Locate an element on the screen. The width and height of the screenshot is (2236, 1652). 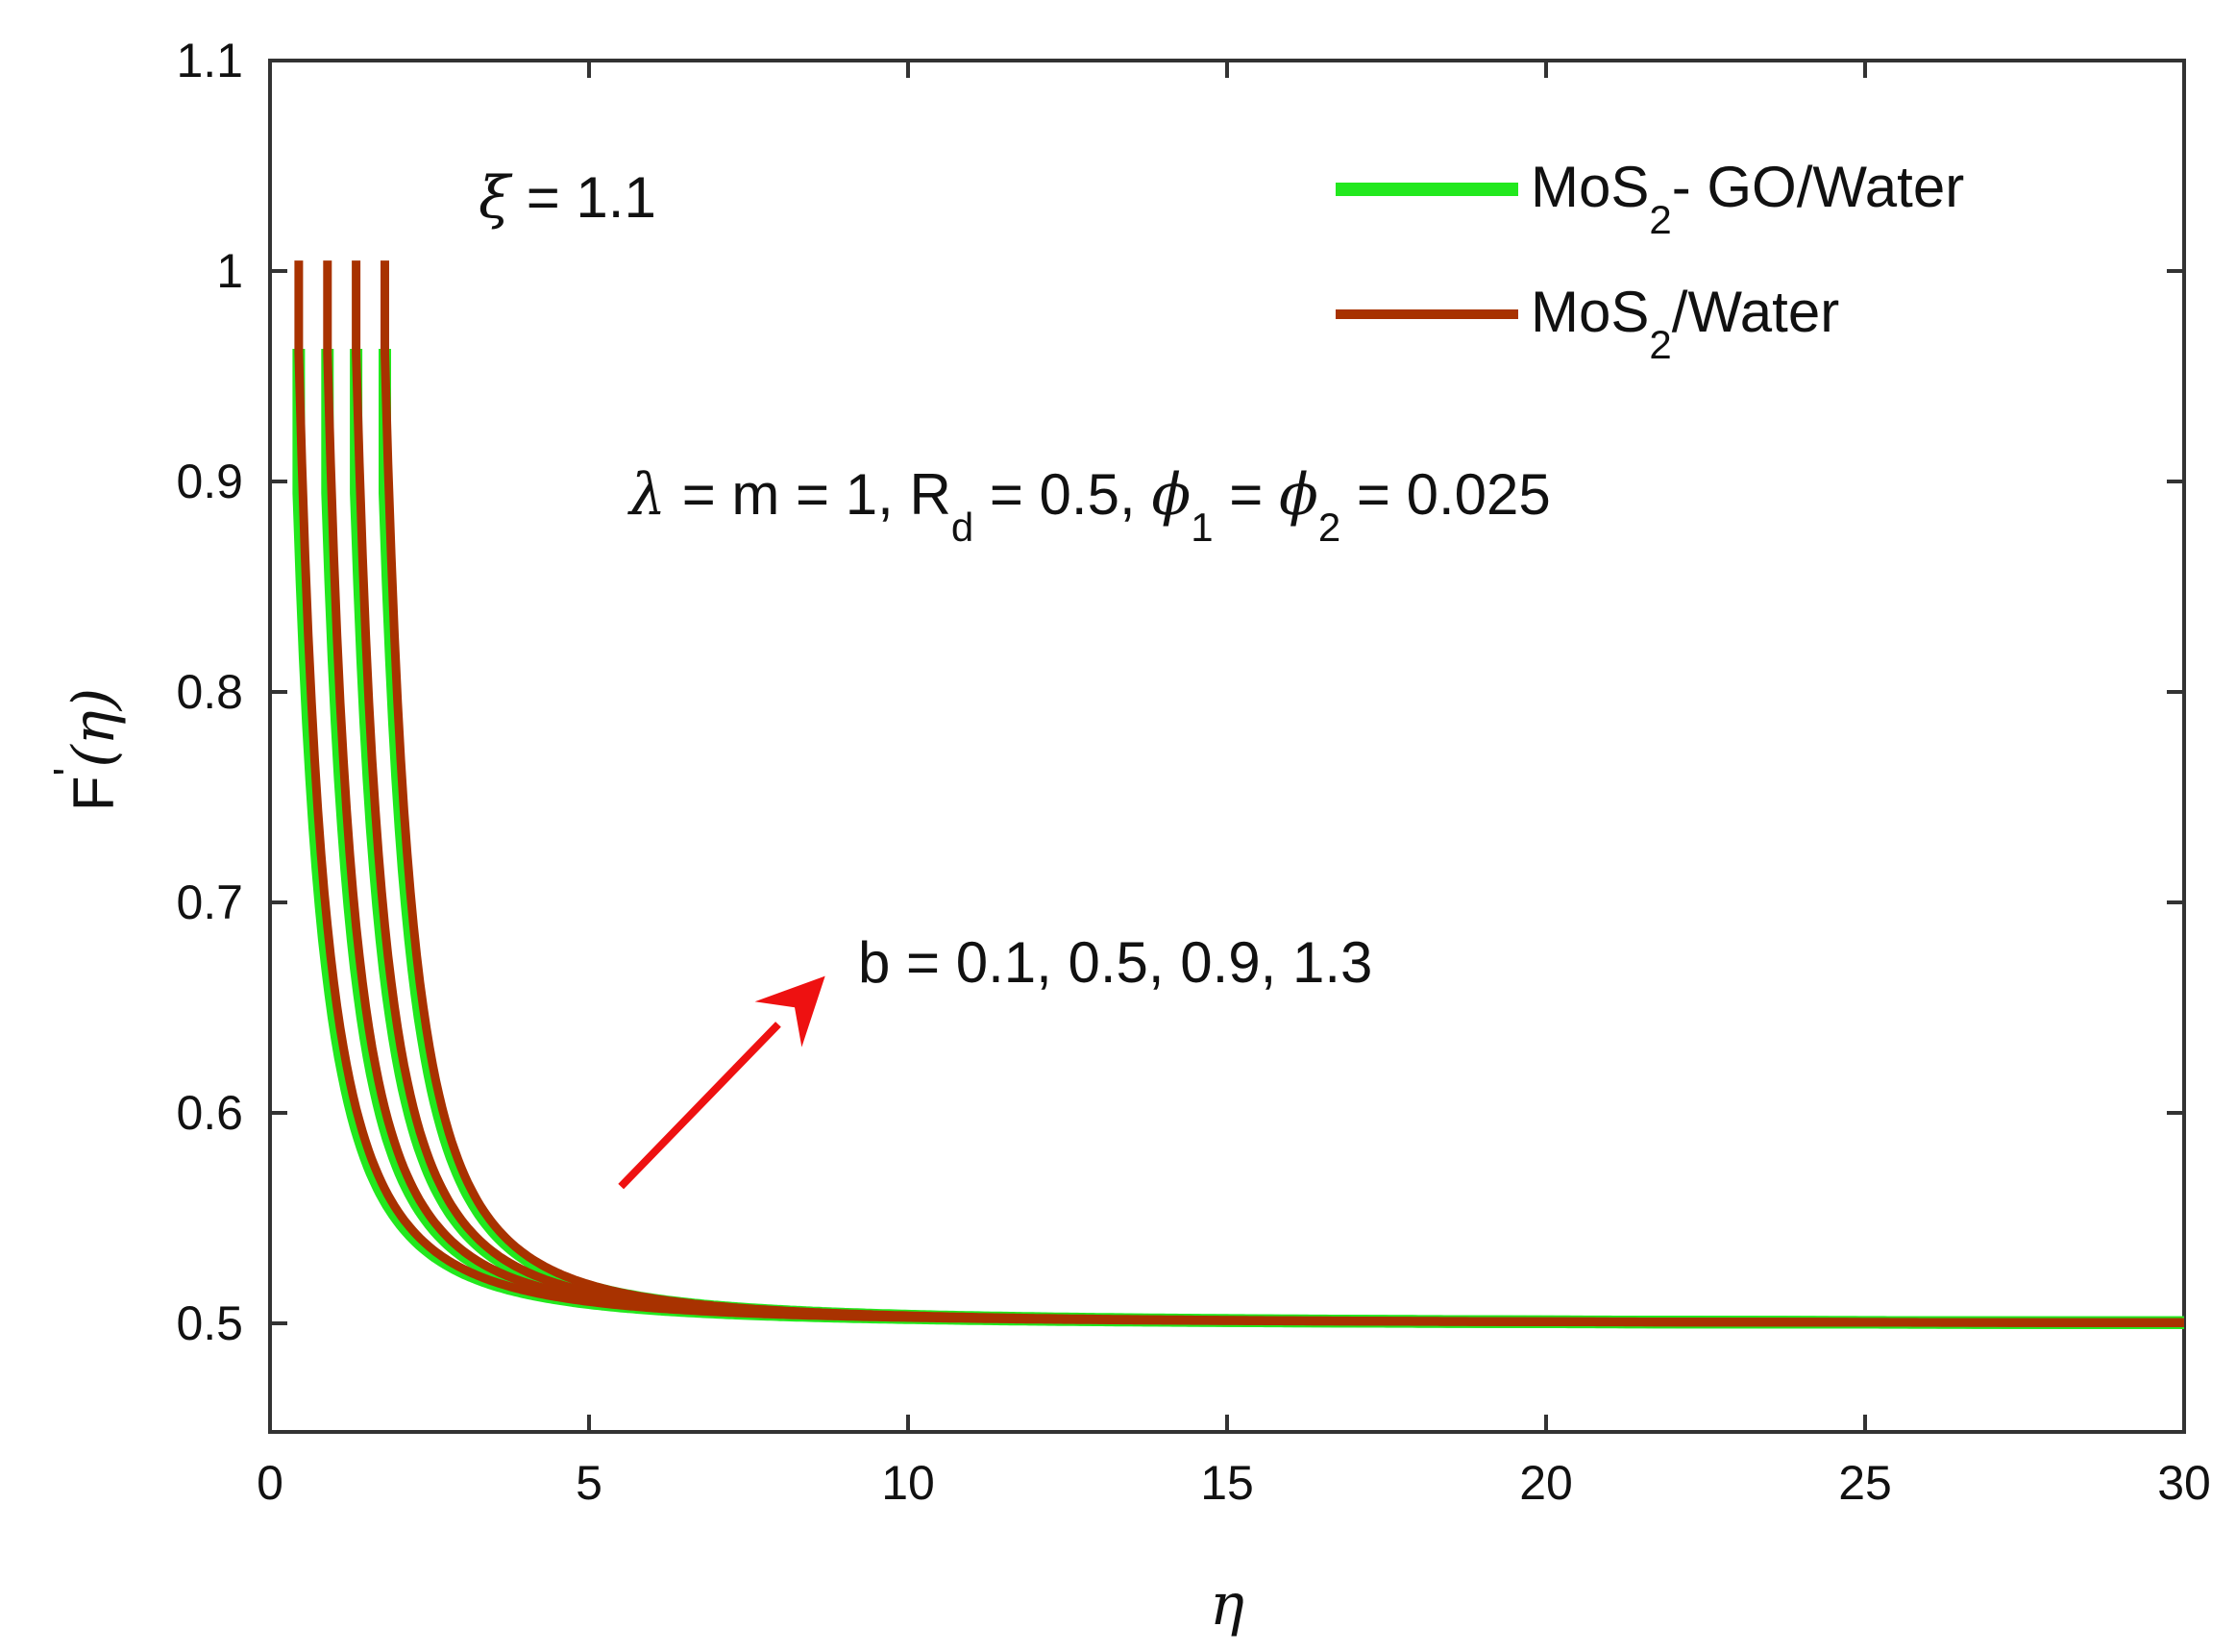
x-tick-labels: 0 5 10 15 20 25 30 is located at coordinates (1234, 1483).